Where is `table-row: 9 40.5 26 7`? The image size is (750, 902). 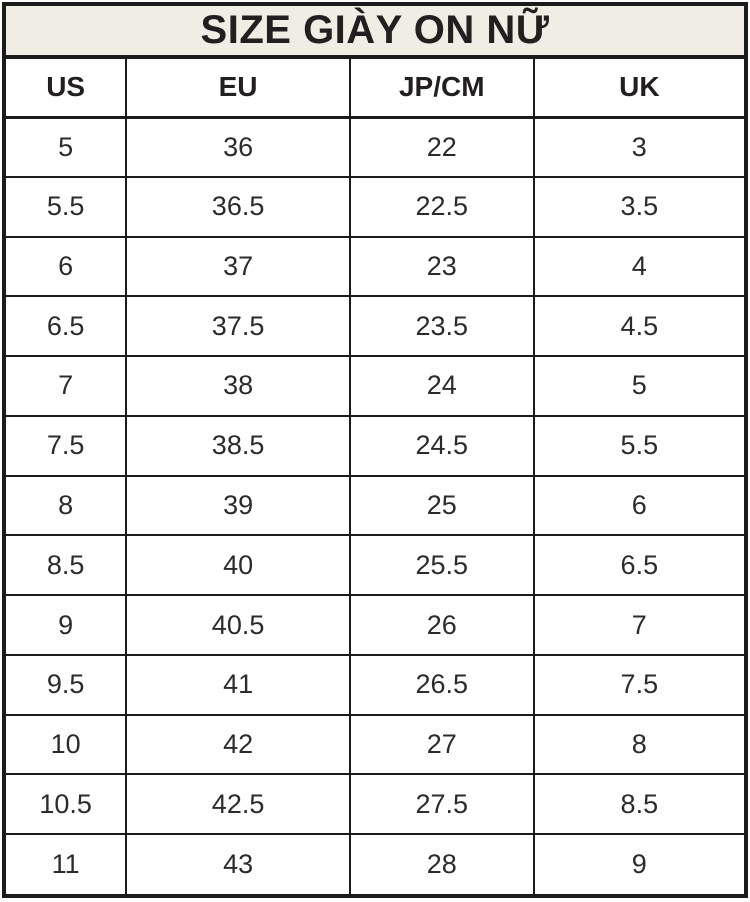 table-row: 9 40.5 26 7 is located at coordinates (375, 625).